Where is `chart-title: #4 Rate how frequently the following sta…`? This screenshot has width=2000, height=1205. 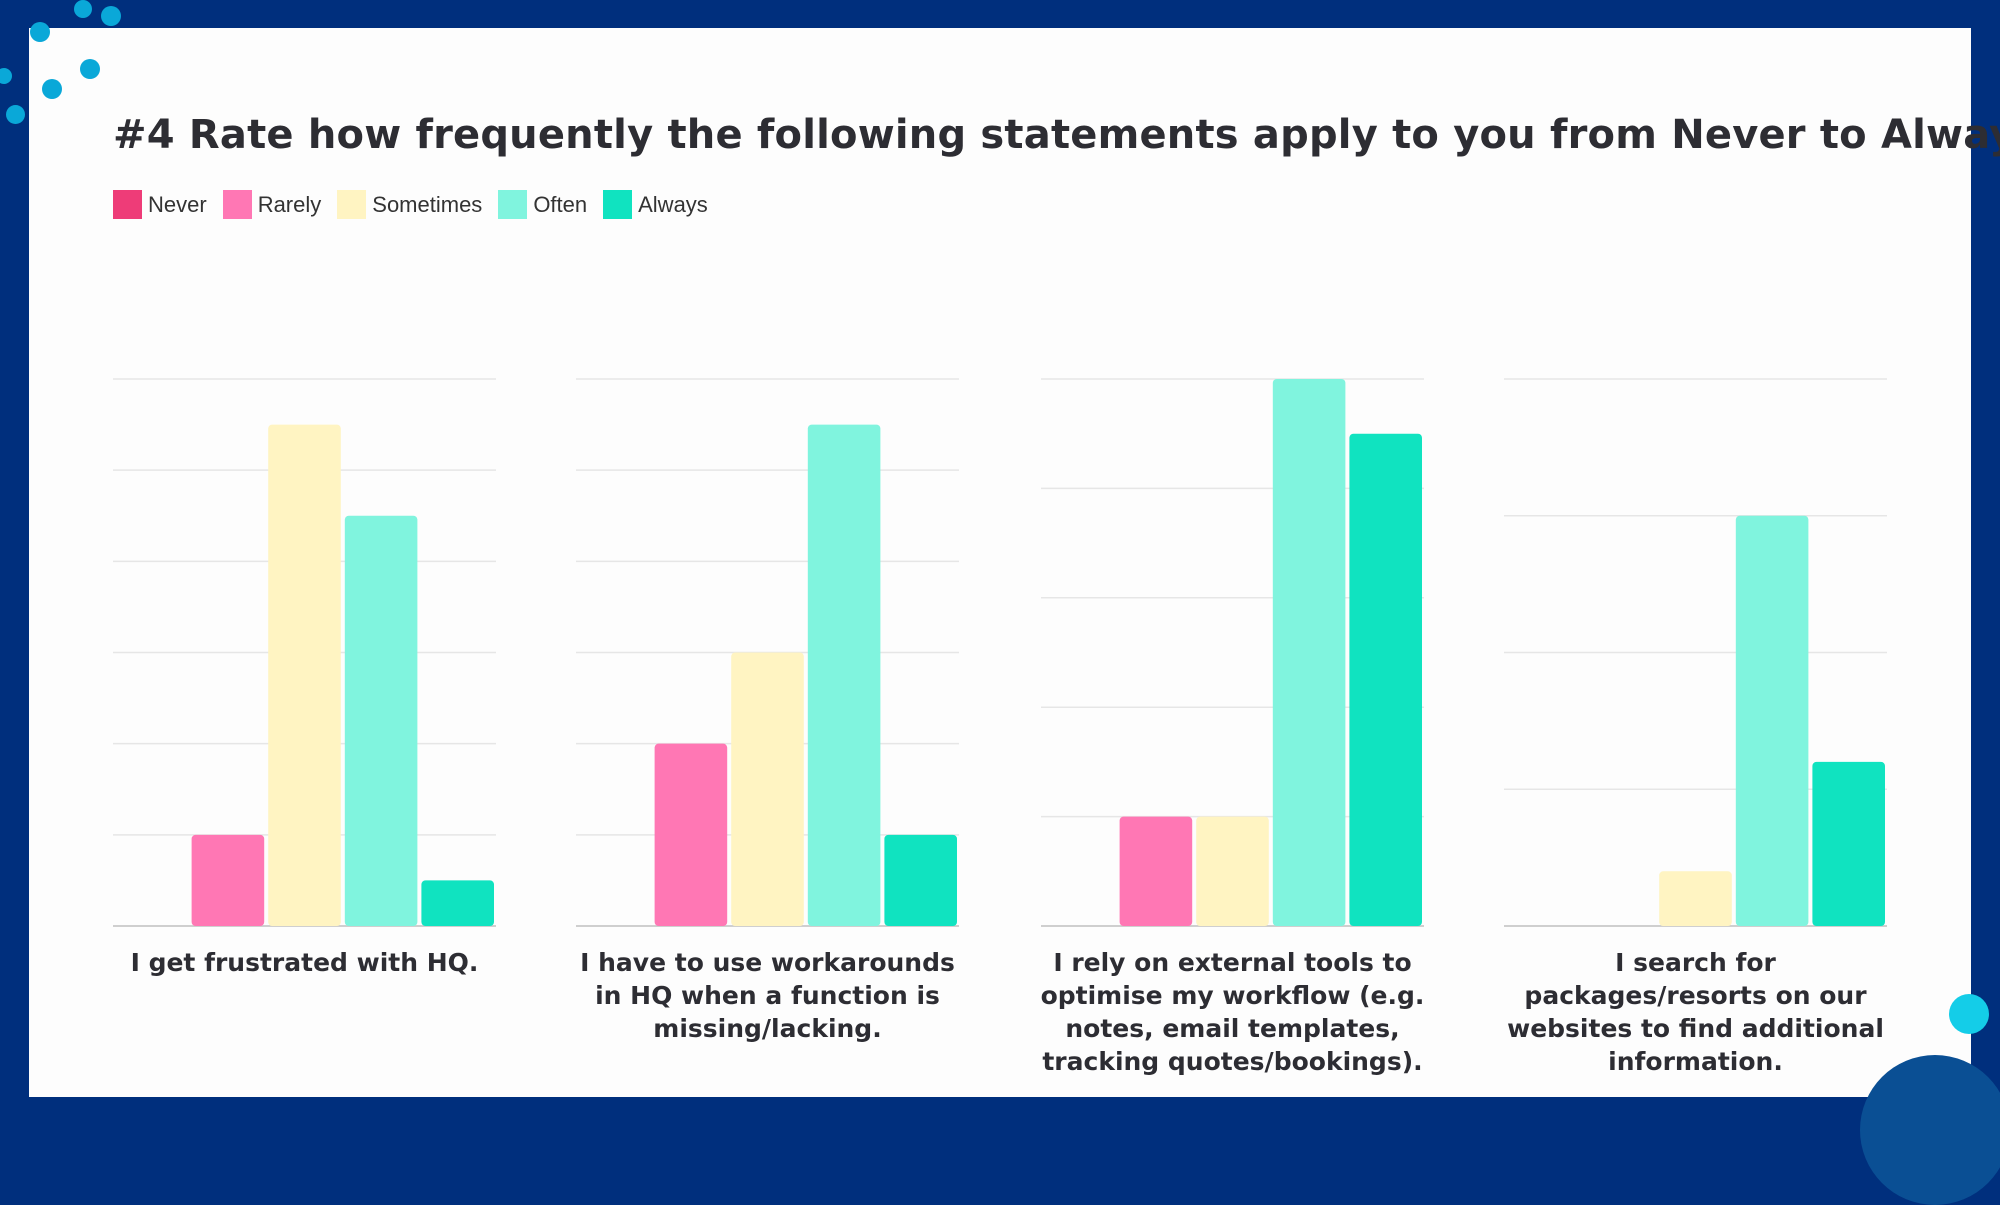
chart-title: #4 Rate how frequently the following sta… is located at coordinates (1056, 135).